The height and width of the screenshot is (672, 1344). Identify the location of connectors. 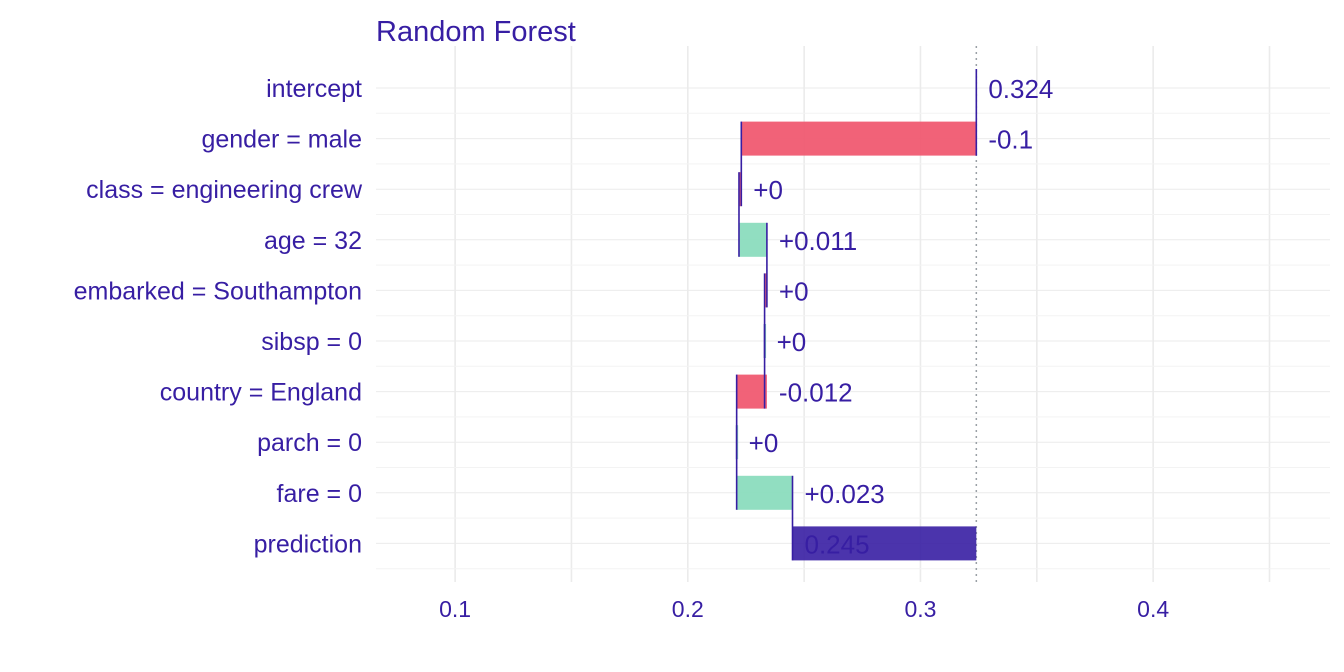
(856, 315).